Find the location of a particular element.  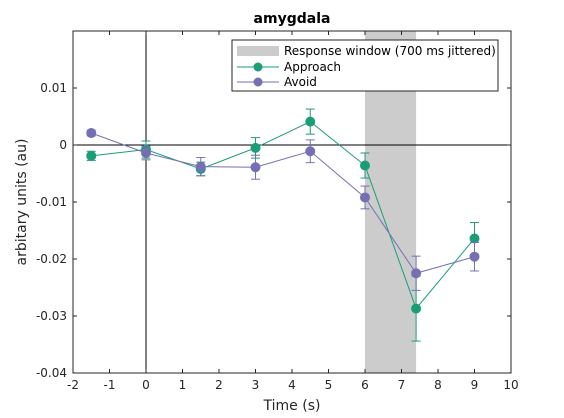

x-tick-label: 0 is located at coordinates (146, 385).